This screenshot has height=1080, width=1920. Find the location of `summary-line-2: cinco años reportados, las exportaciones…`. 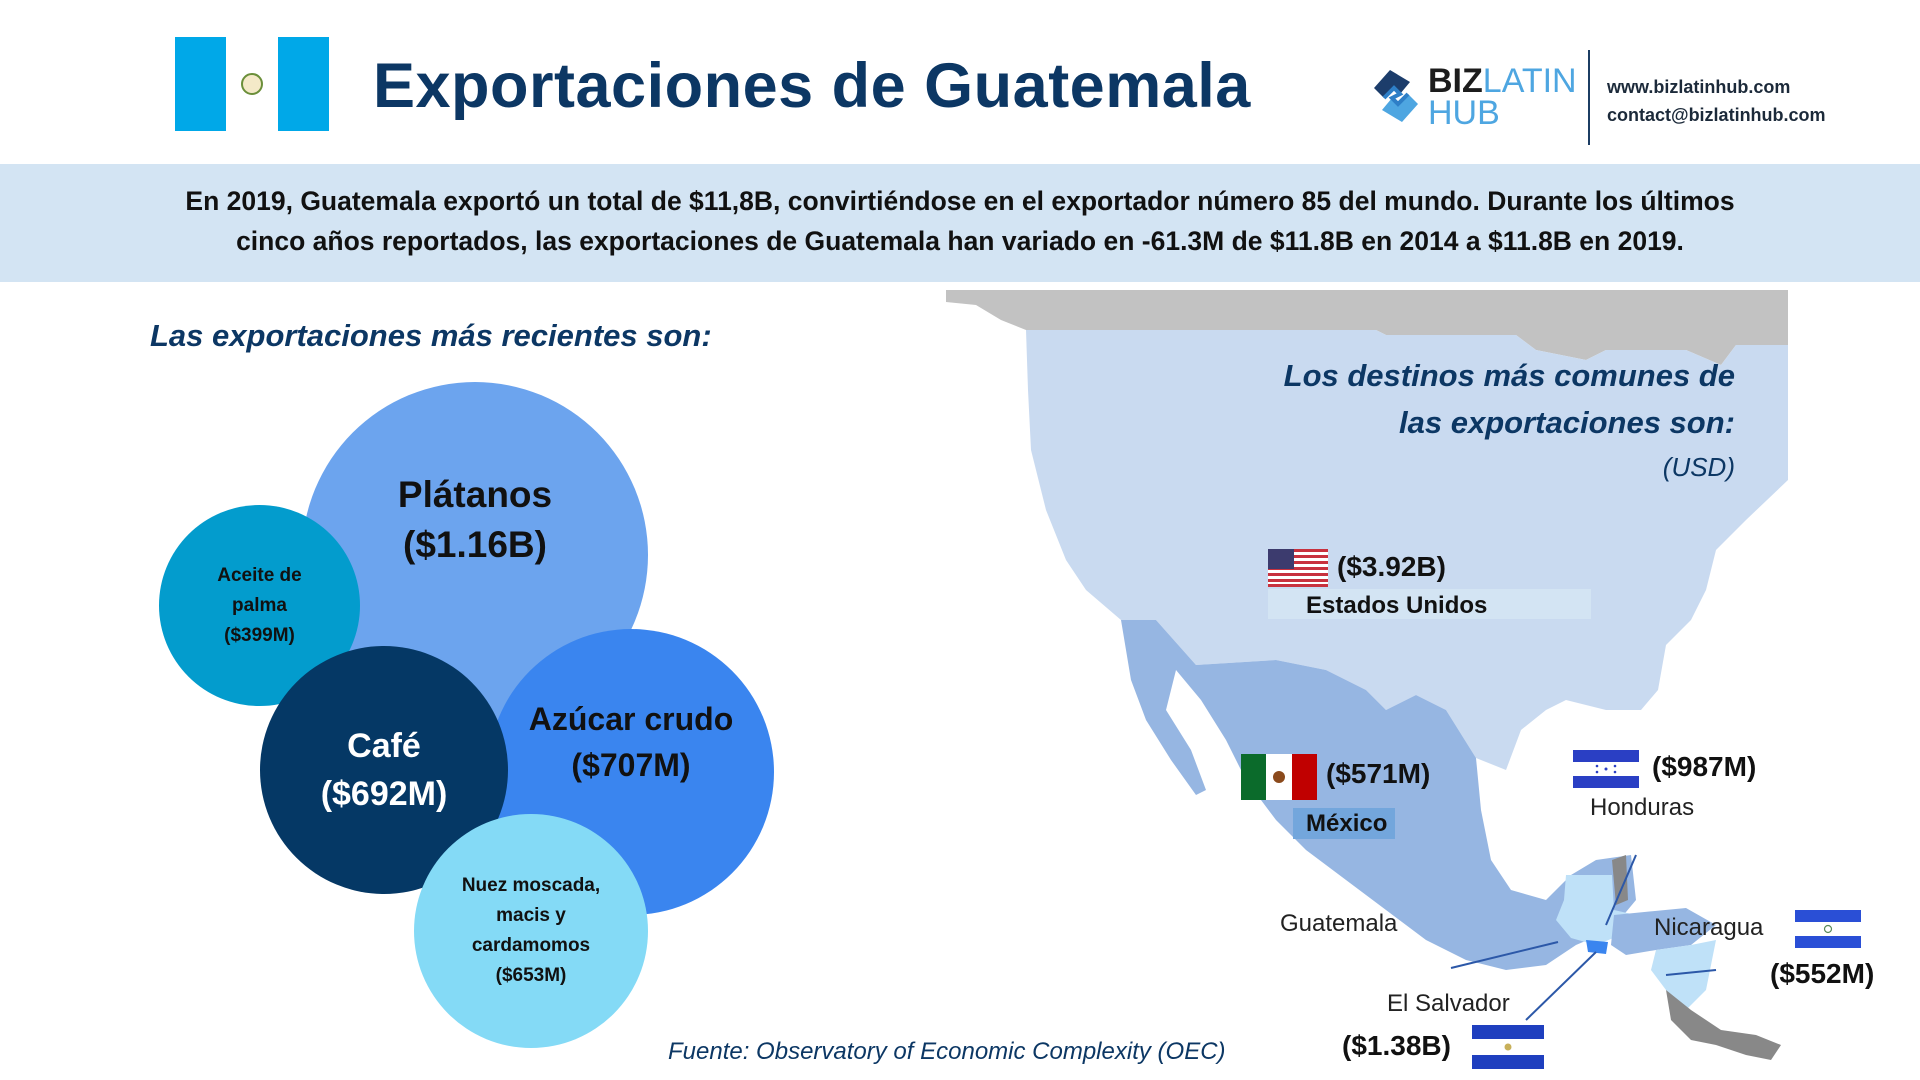

summary-line-2: cinco años reportados, las exportaciones… is located at coordinates (960, 241).